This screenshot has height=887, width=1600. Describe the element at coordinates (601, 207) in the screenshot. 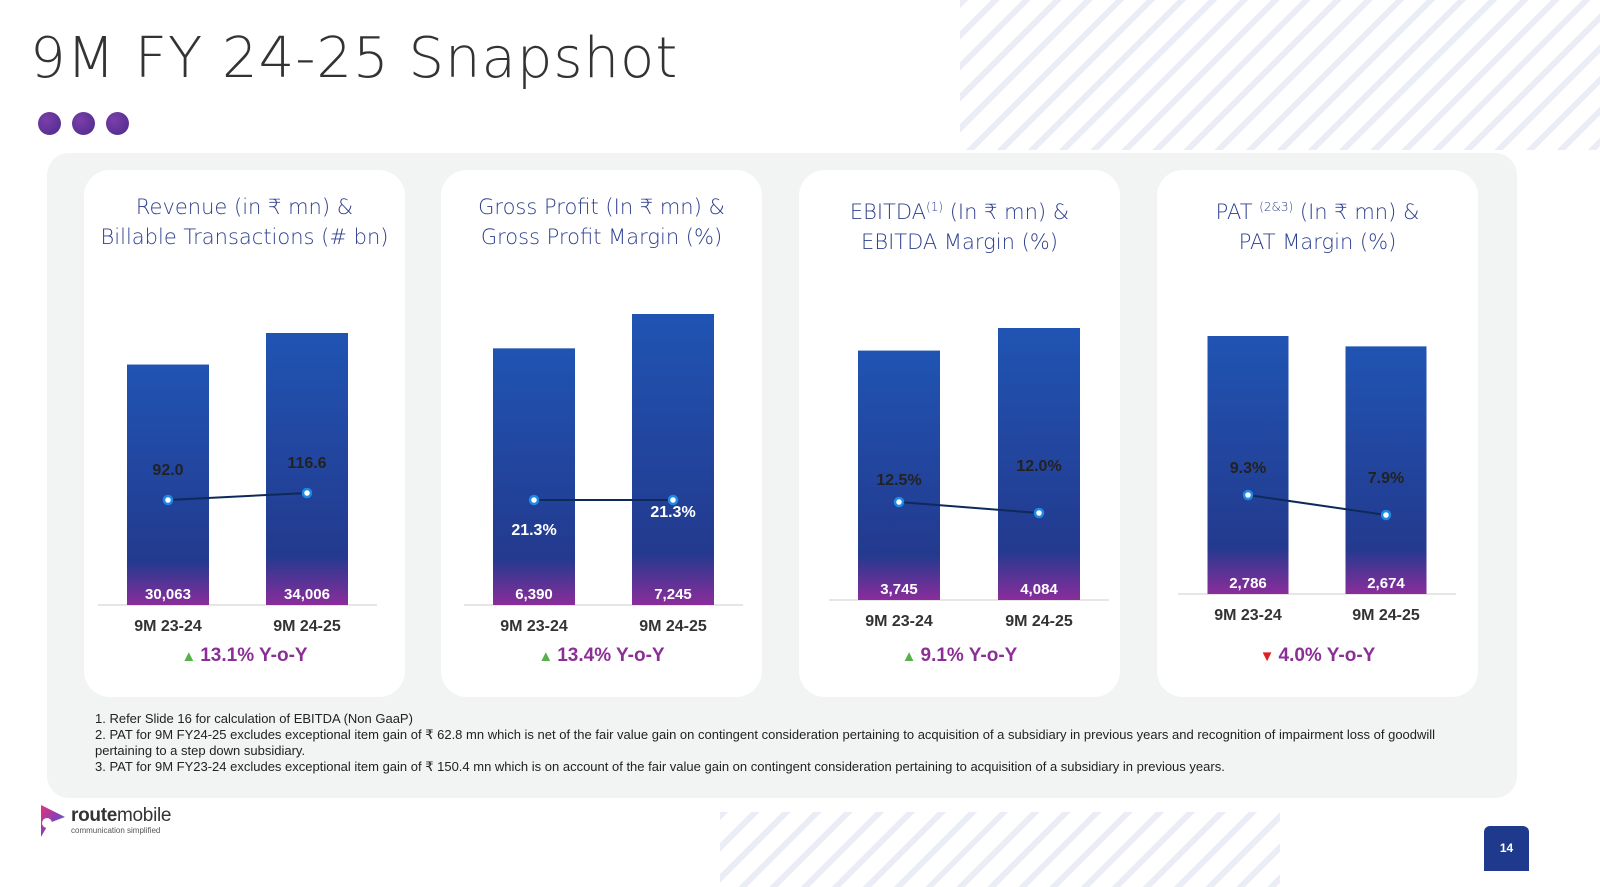

I see `card-title-line-1: Gross Profit (In ₹ mn) &` at that location.